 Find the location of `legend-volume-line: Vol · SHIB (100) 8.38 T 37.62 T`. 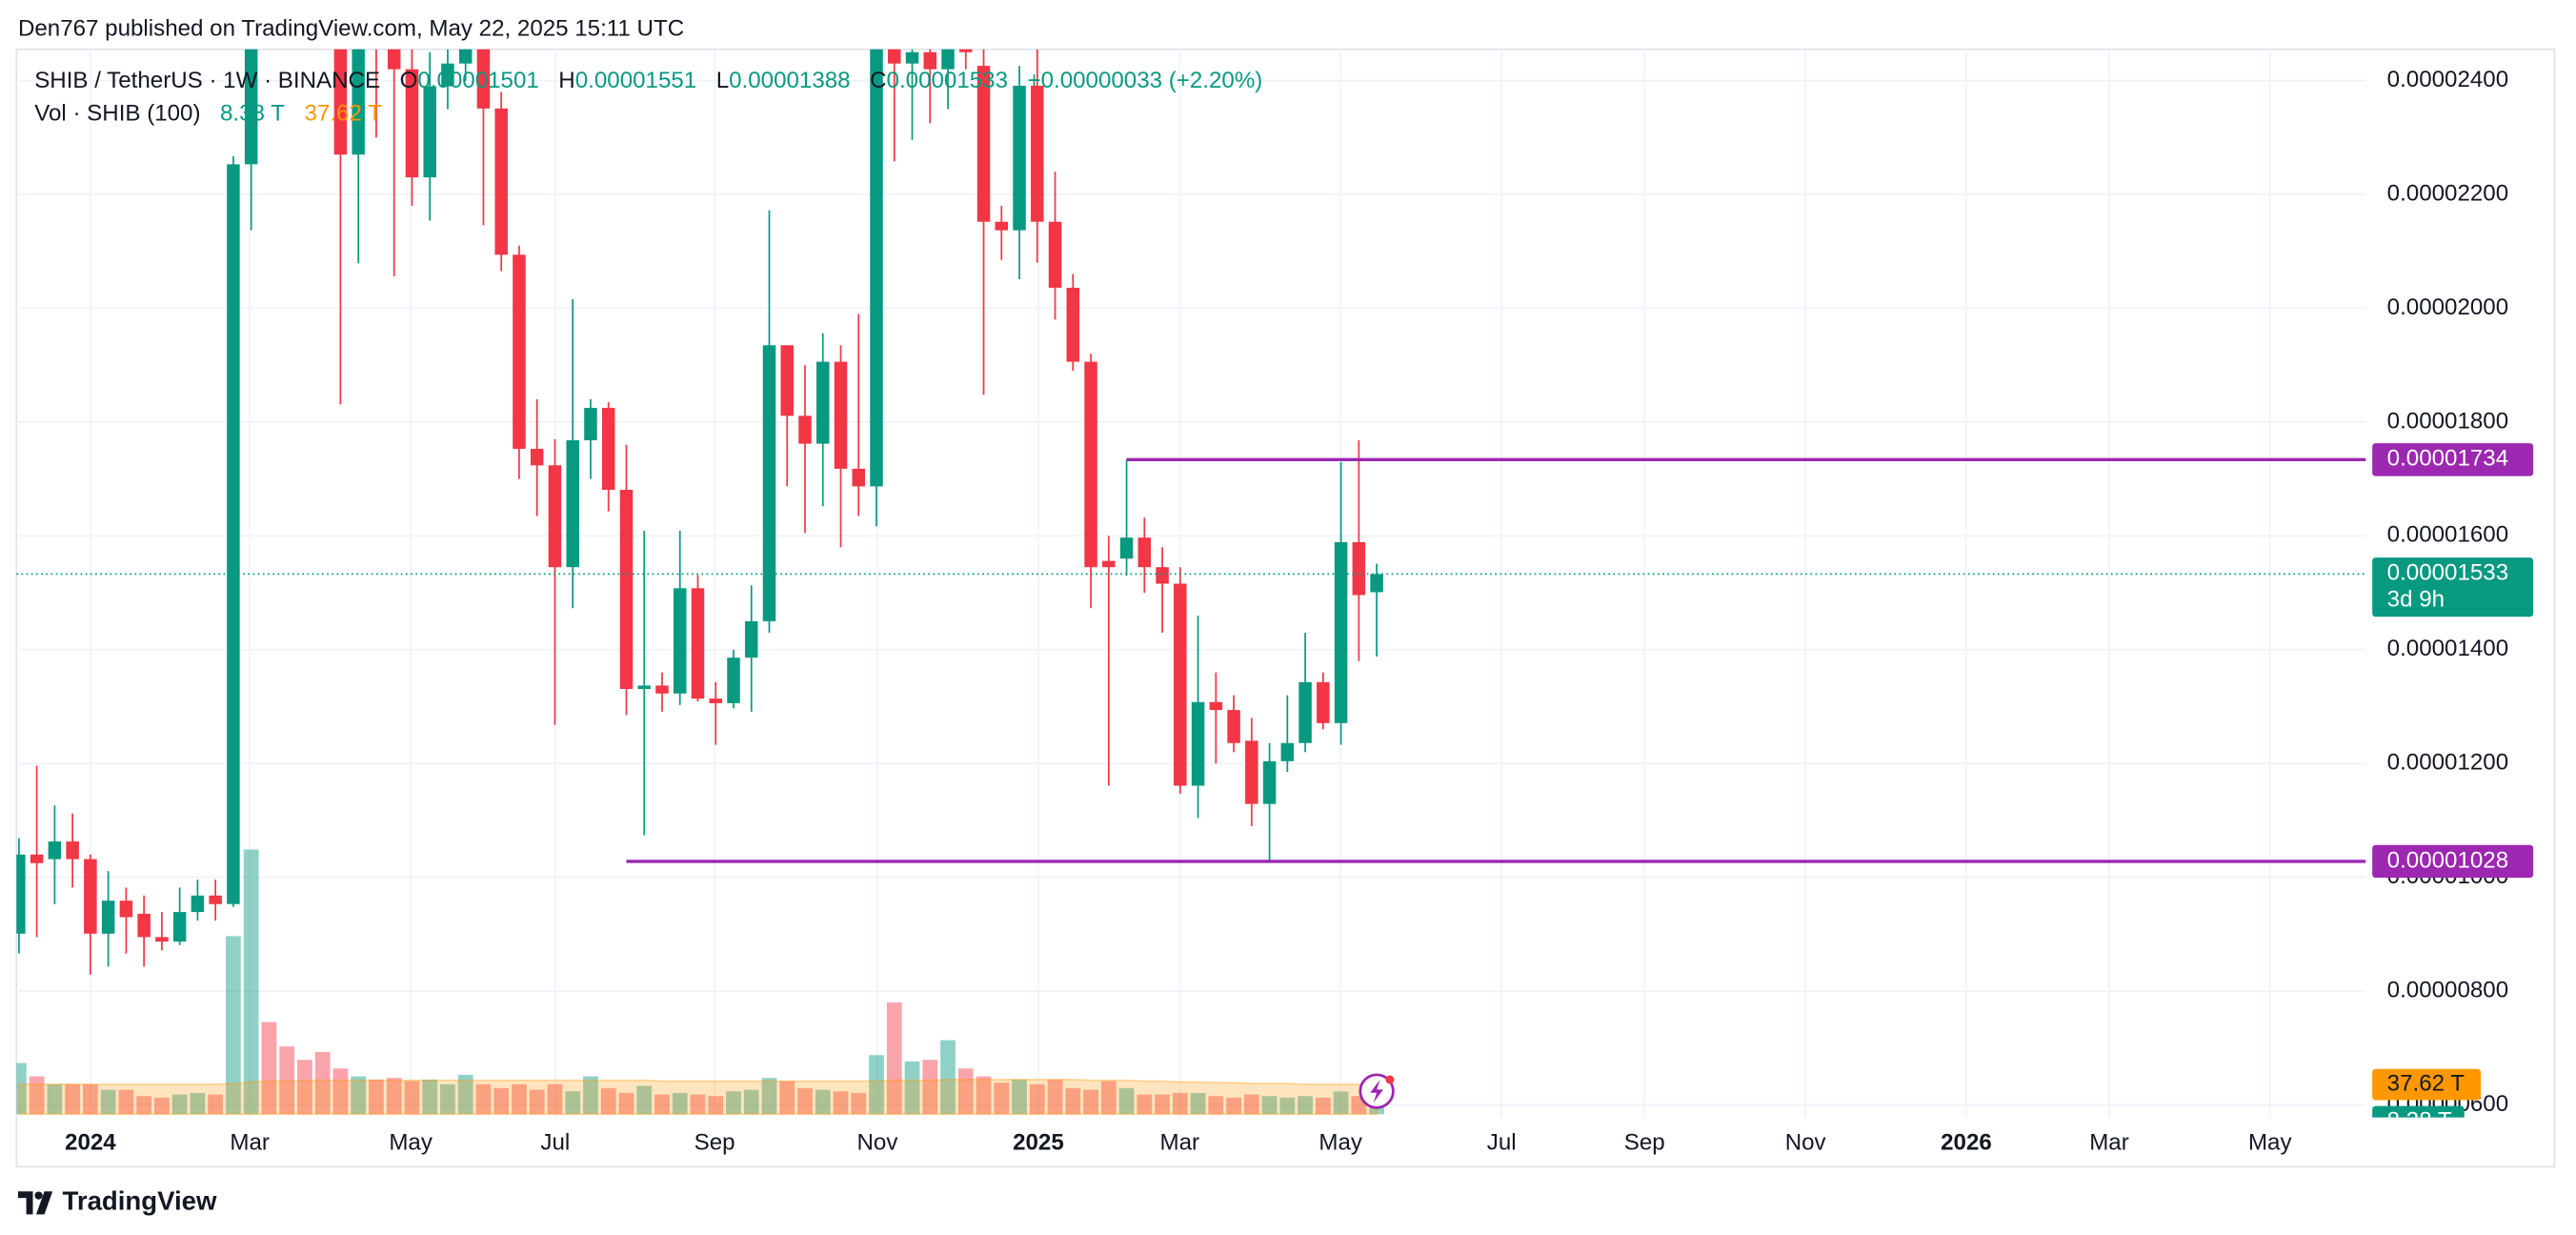

legend-volume-line: Vol · SHIB (100) 8.38 T 37.62 T is located at coordinates (208, 114).